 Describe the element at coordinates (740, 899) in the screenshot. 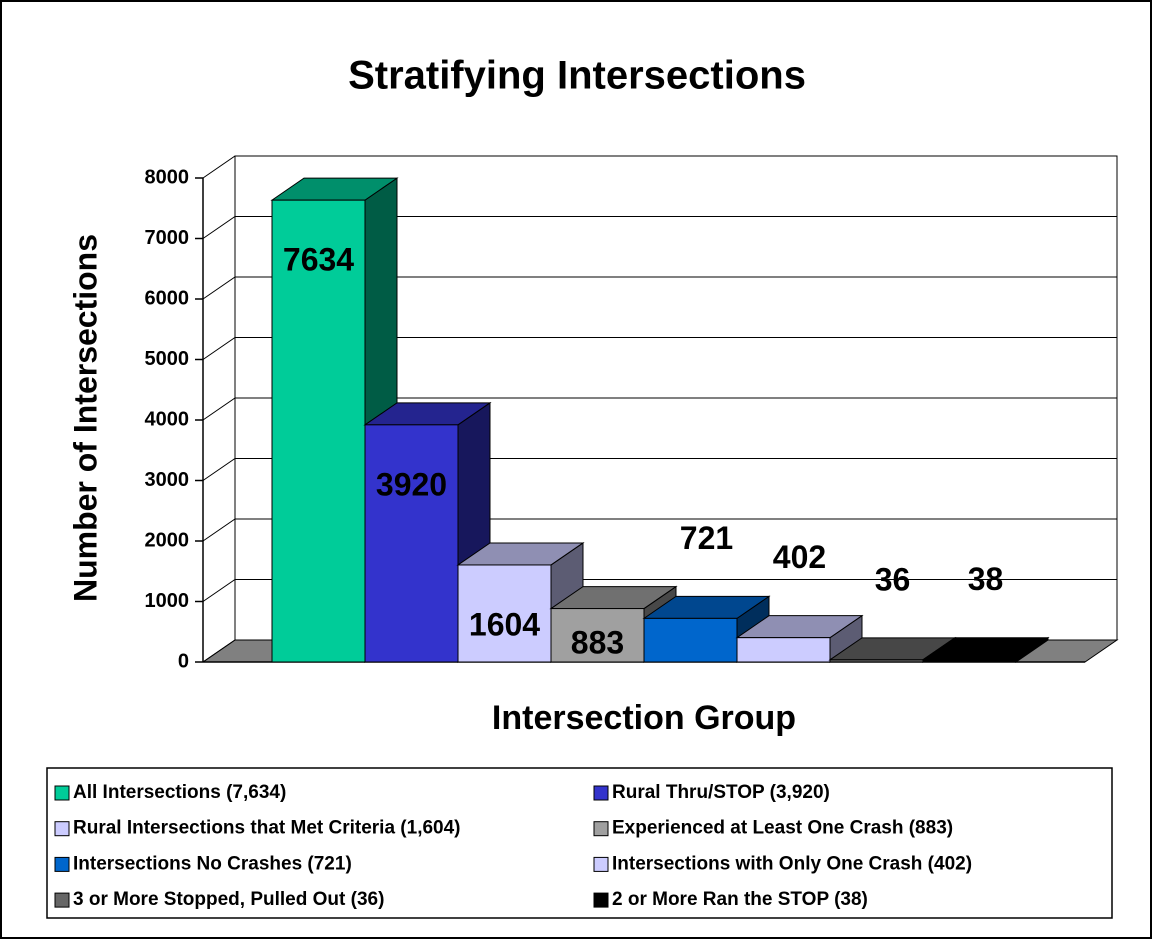

I see `legend-label: 2 or More Ran the STOP (38)` at that location.